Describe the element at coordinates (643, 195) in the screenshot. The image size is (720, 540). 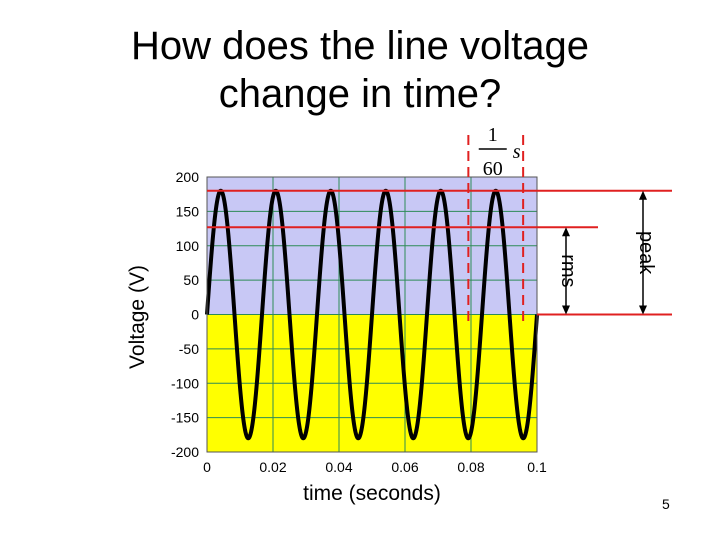
I see `peak-arrow-head-top` at that location.